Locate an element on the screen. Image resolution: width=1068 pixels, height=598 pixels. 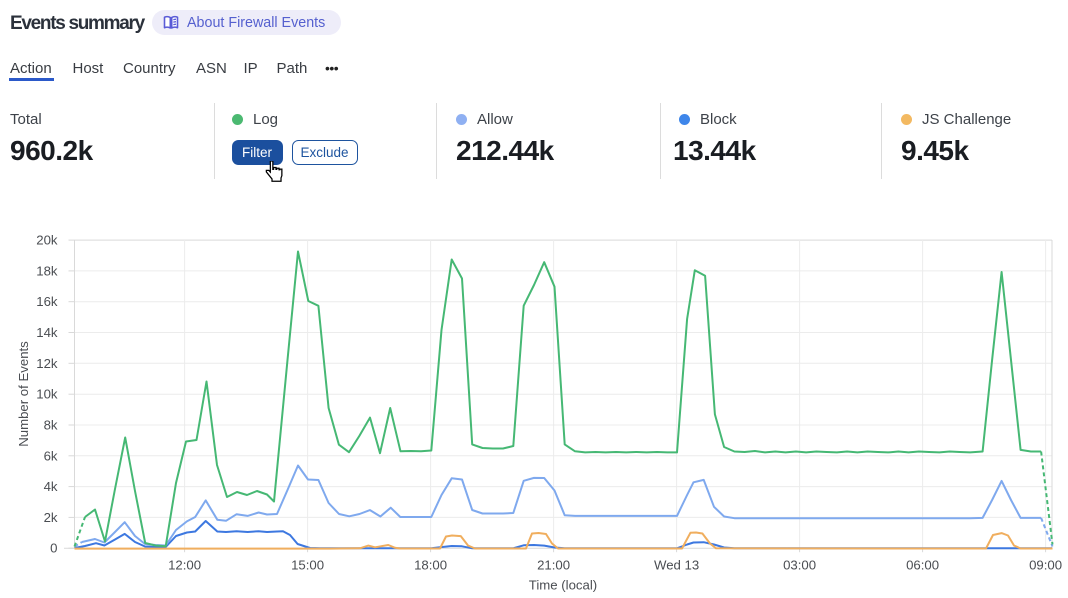
svg-text: 8k is located at coordinates (51, 425).